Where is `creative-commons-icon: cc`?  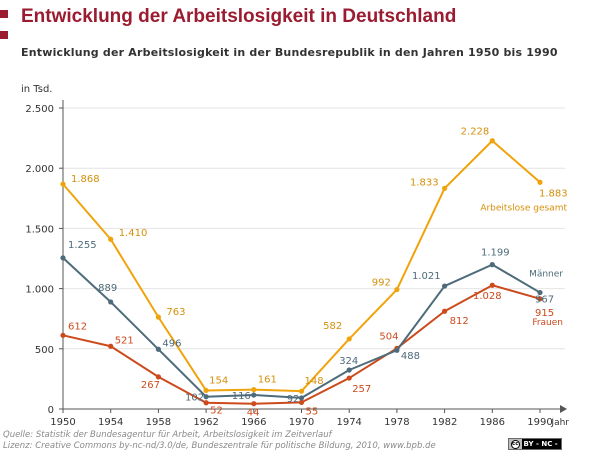
creative-commons-icon: cc is located at coordinates (515, 444).